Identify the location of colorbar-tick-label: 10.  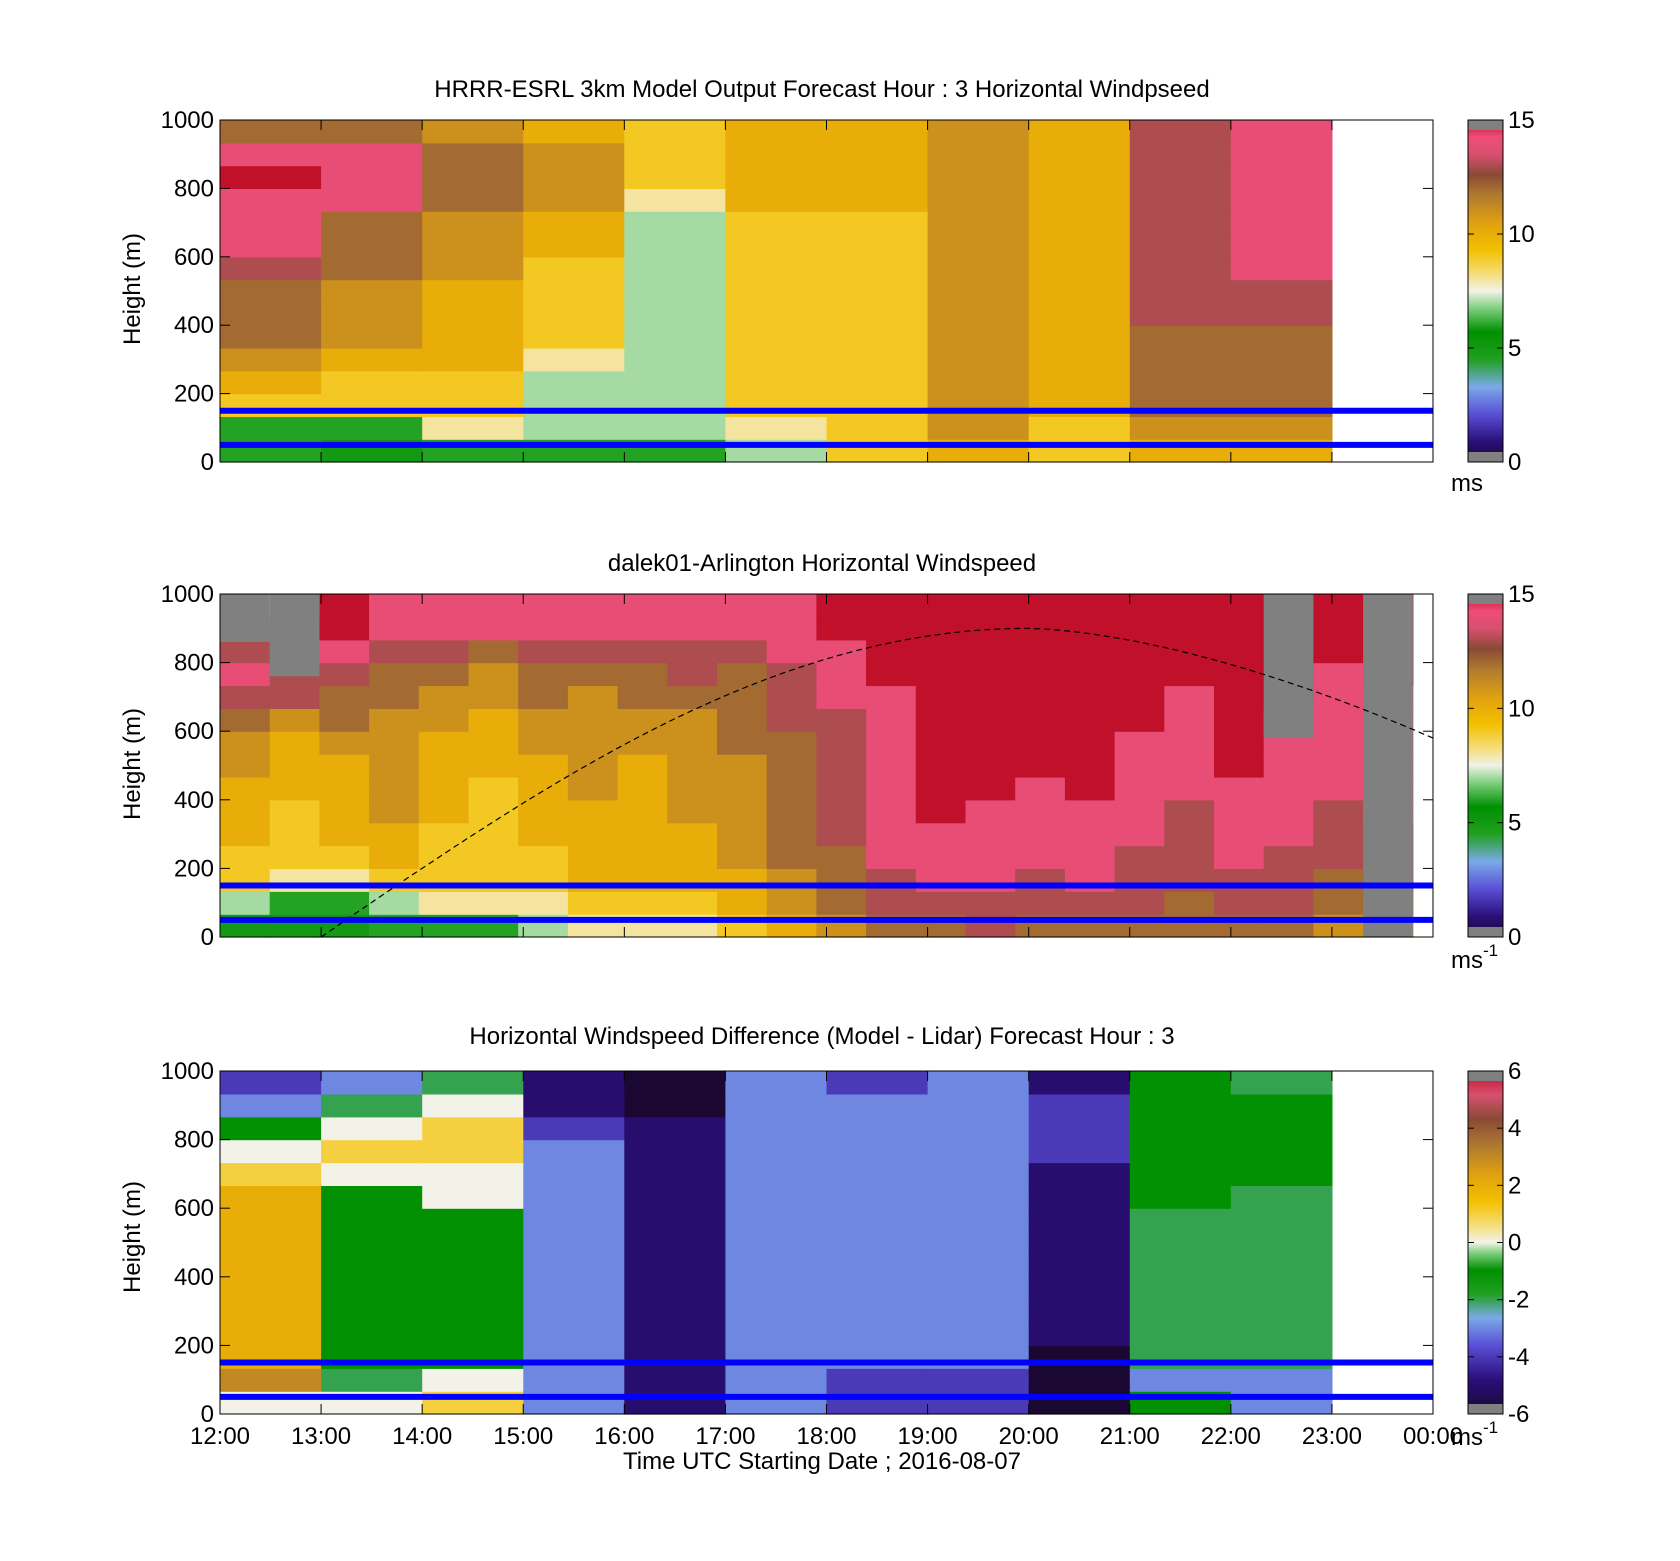
(1521, 234).